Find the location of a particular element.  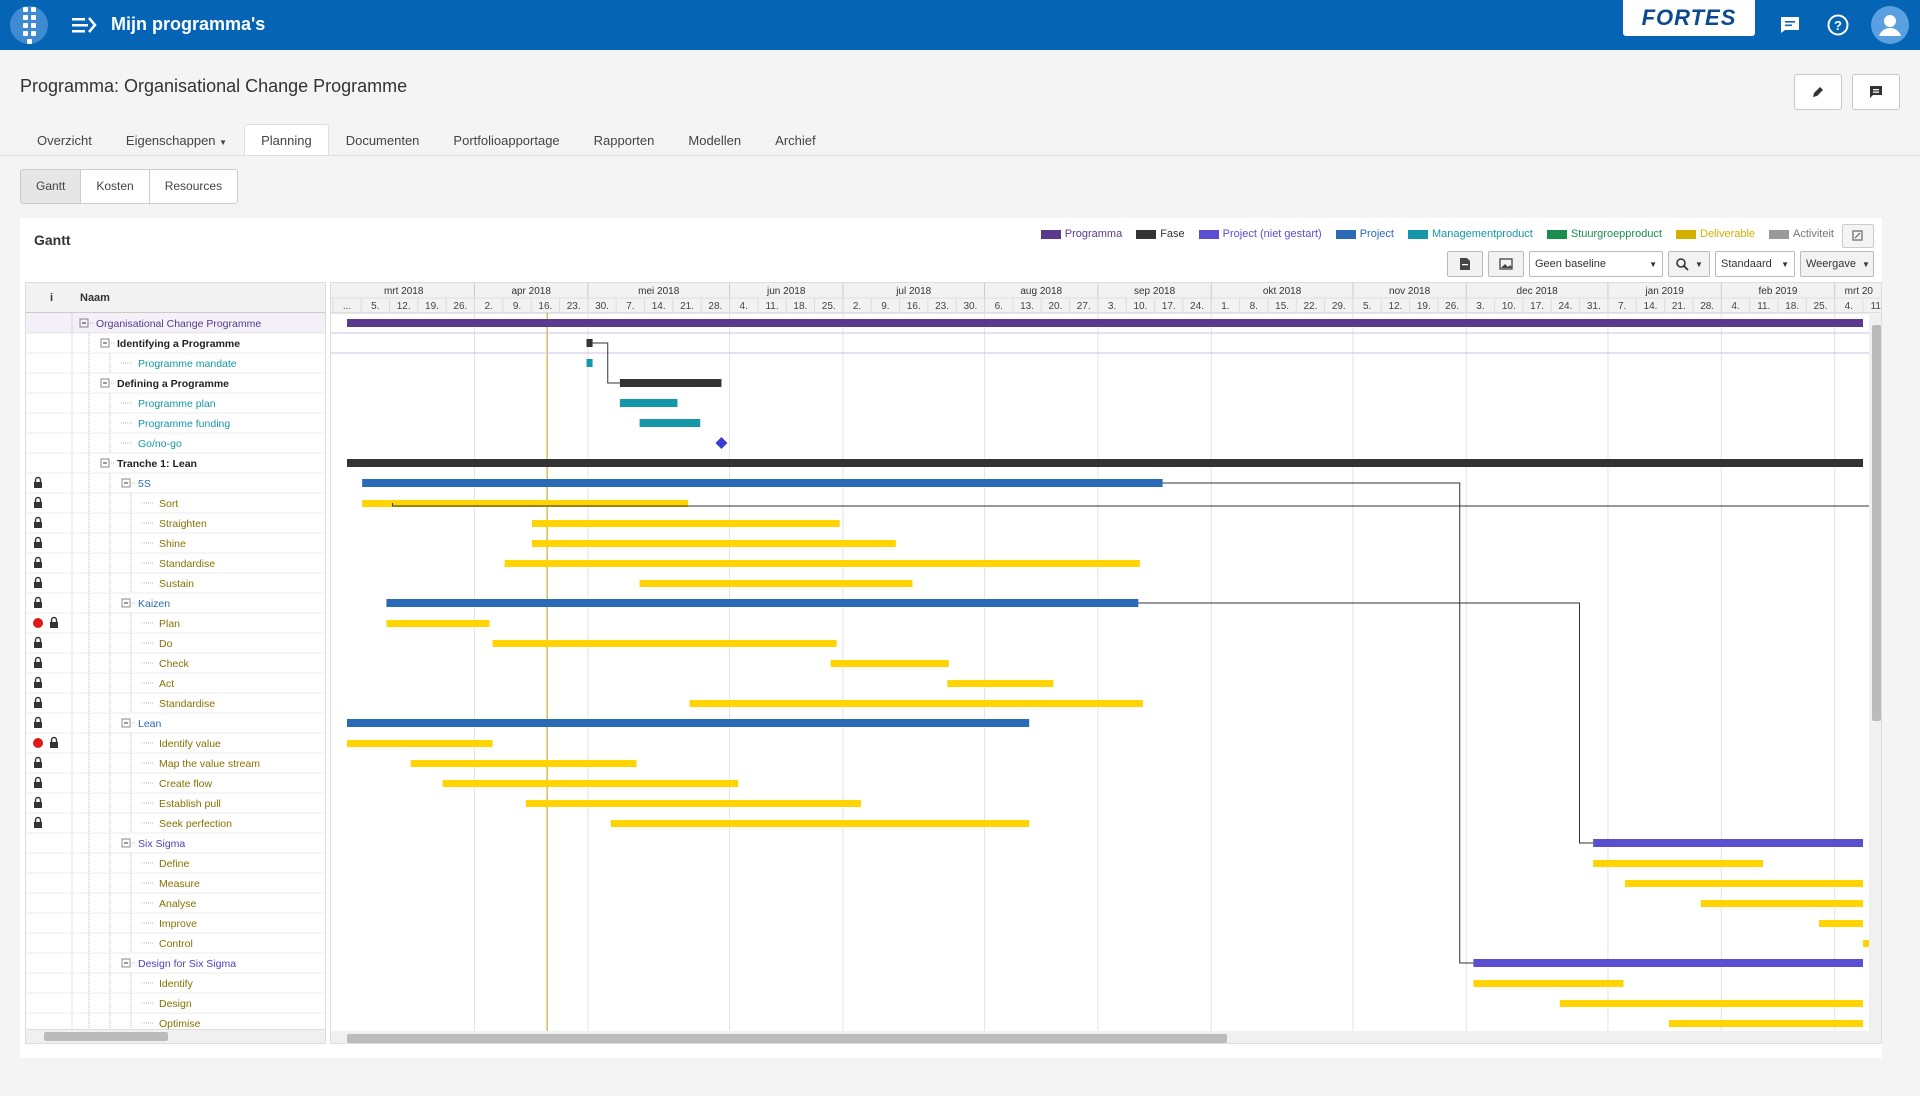

gantt-bar-improve is located at coordinates (1841, 923).